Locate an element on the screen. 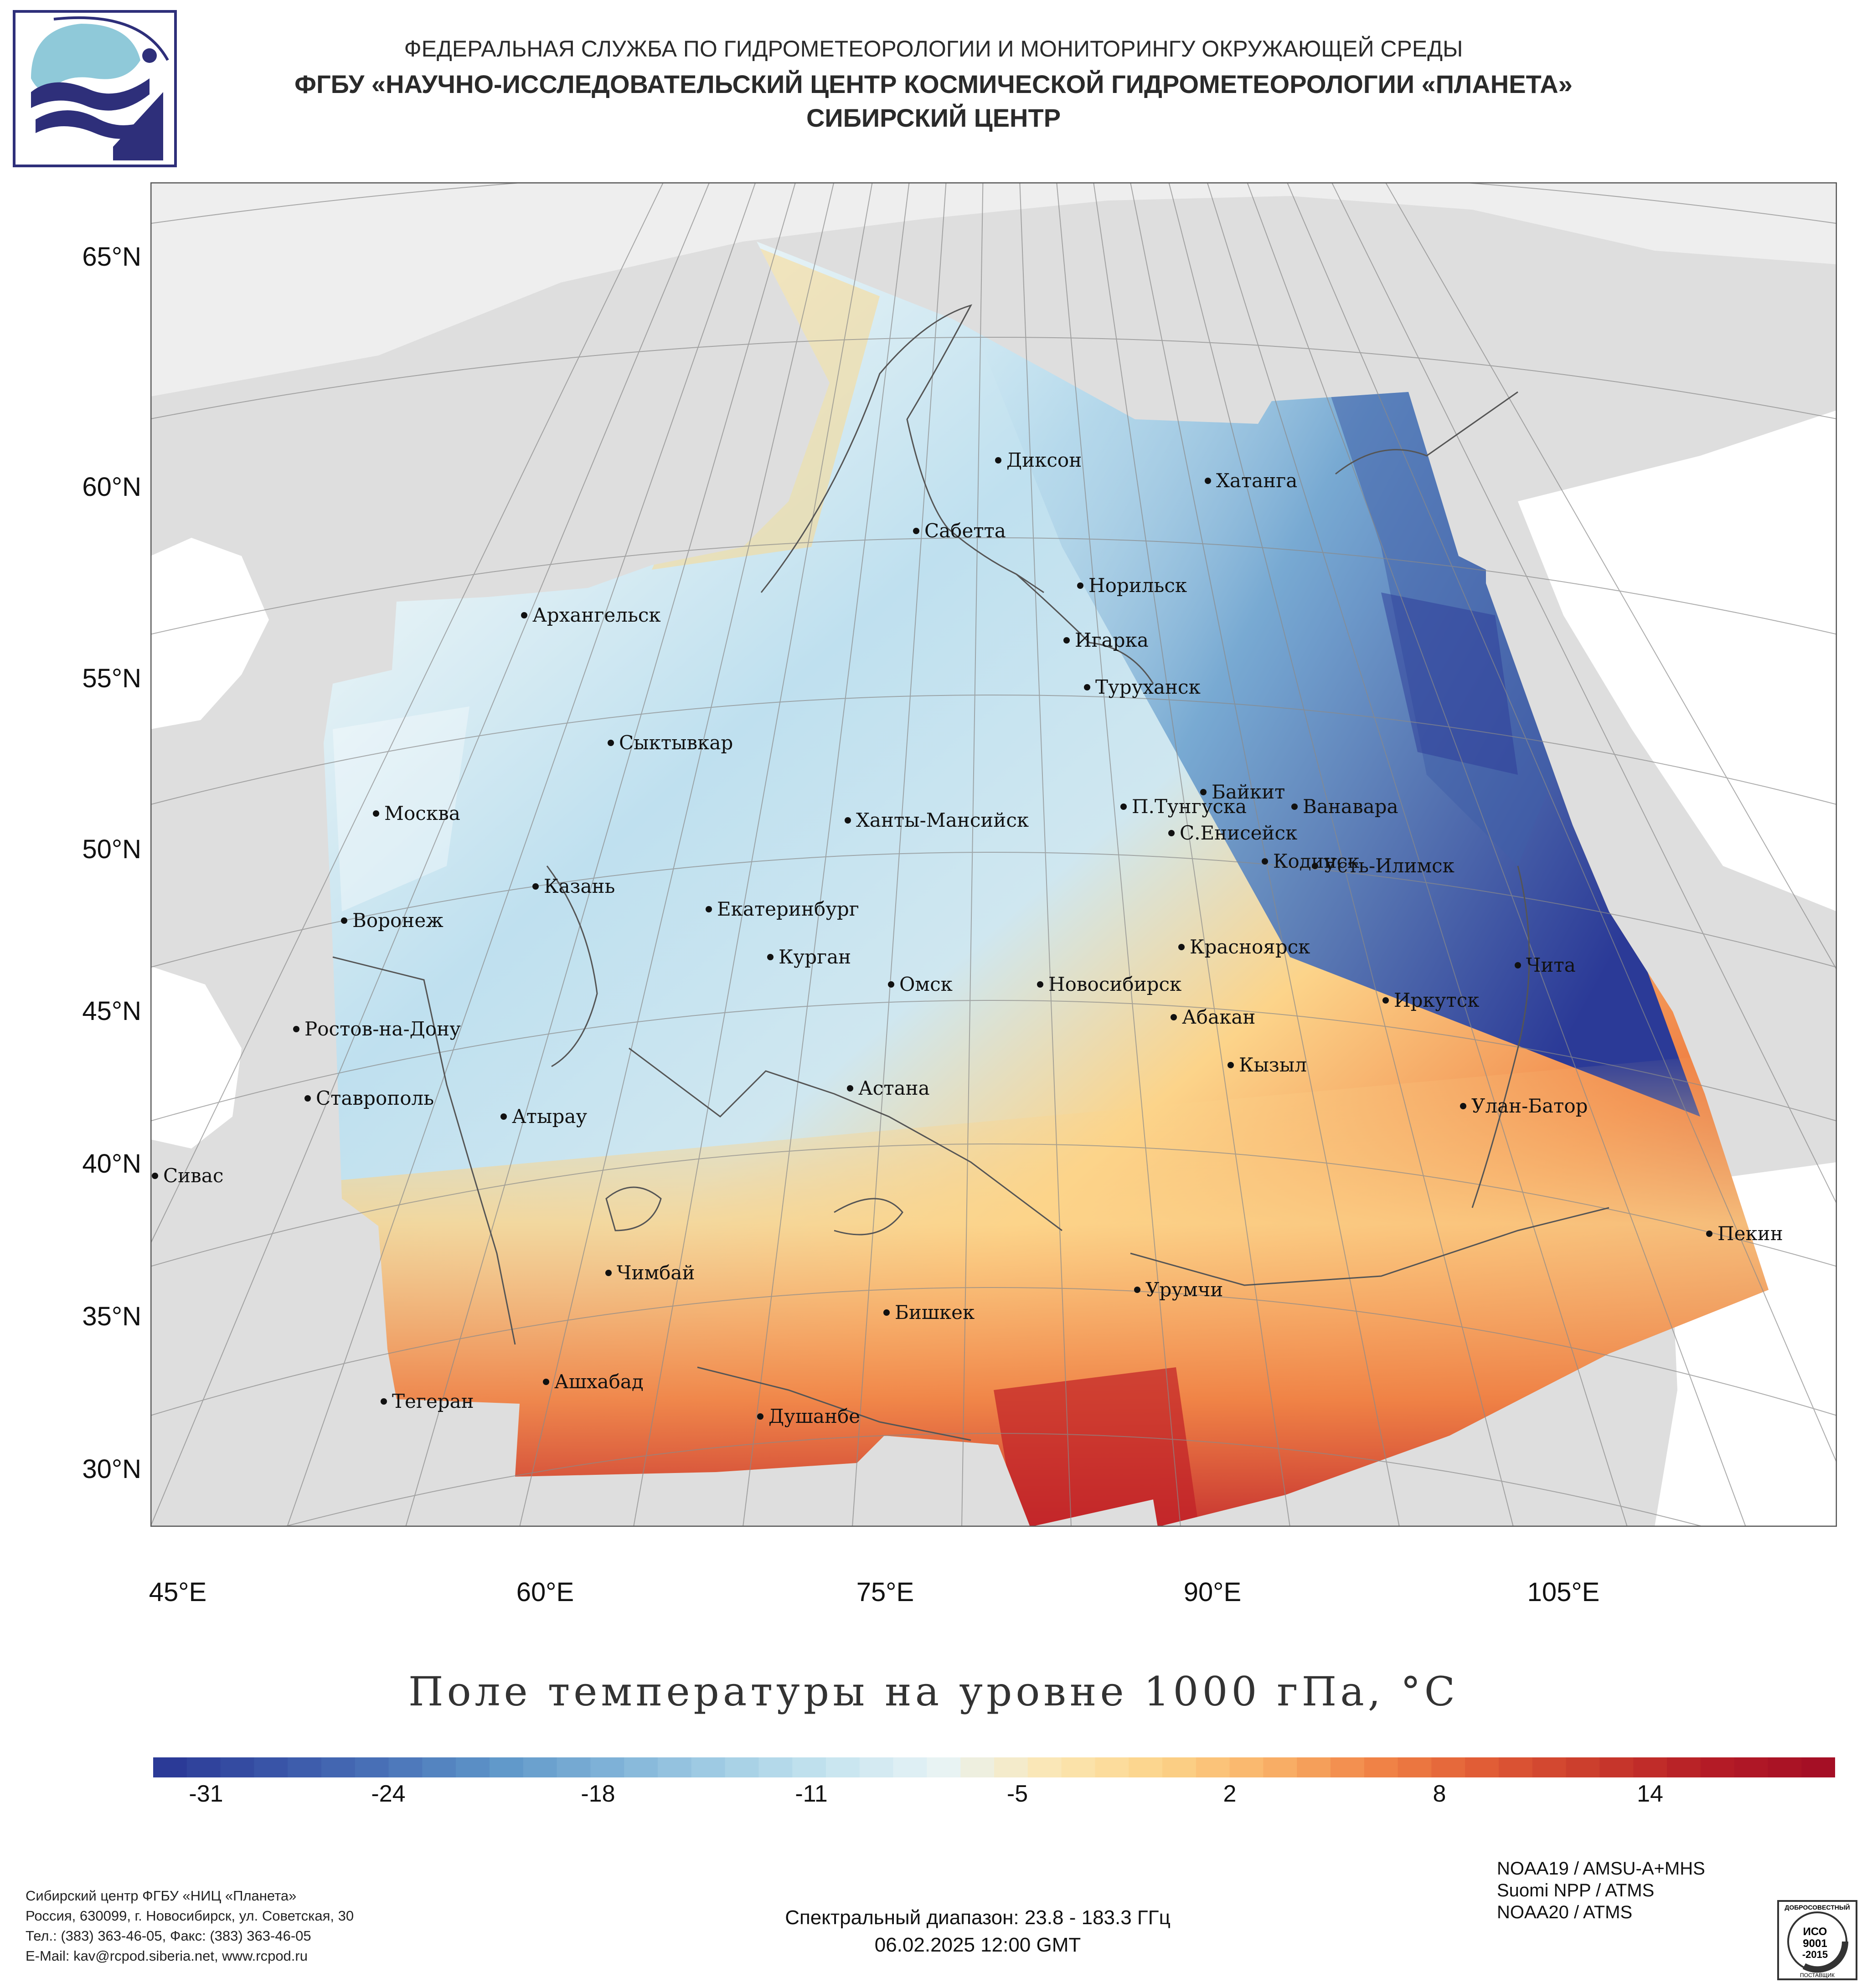 The image size is (1867, 1988). colorbar-tick: -5 is located at coordinates (1017, 1794).